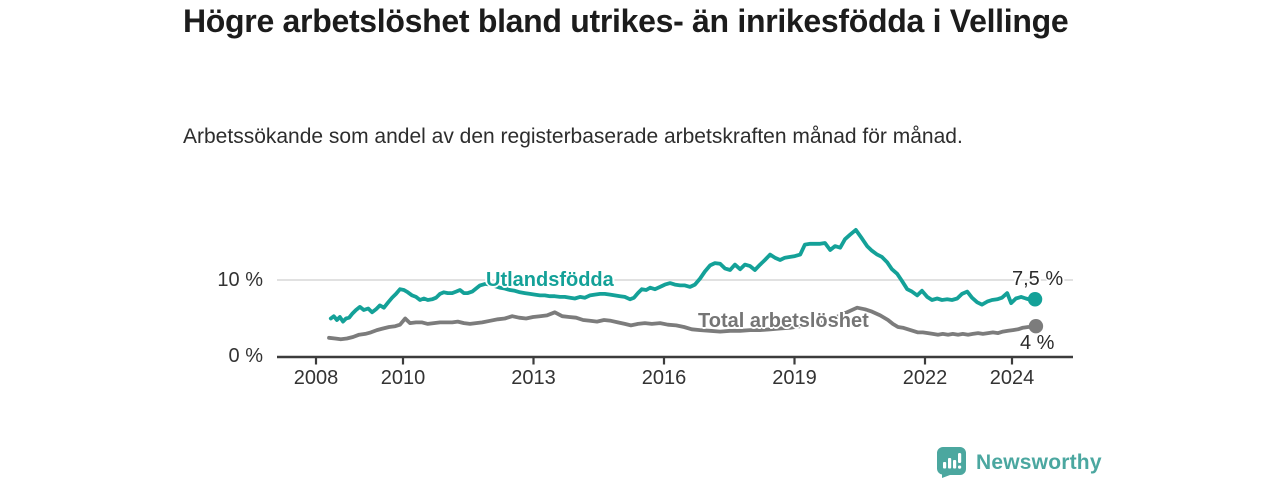 This screenshot has width=1280, height=480. What do you see at coordinates (794, 378) in the screenshot?
I see `x-tick-label-2019: 2019` at bounding box center [794, 378].